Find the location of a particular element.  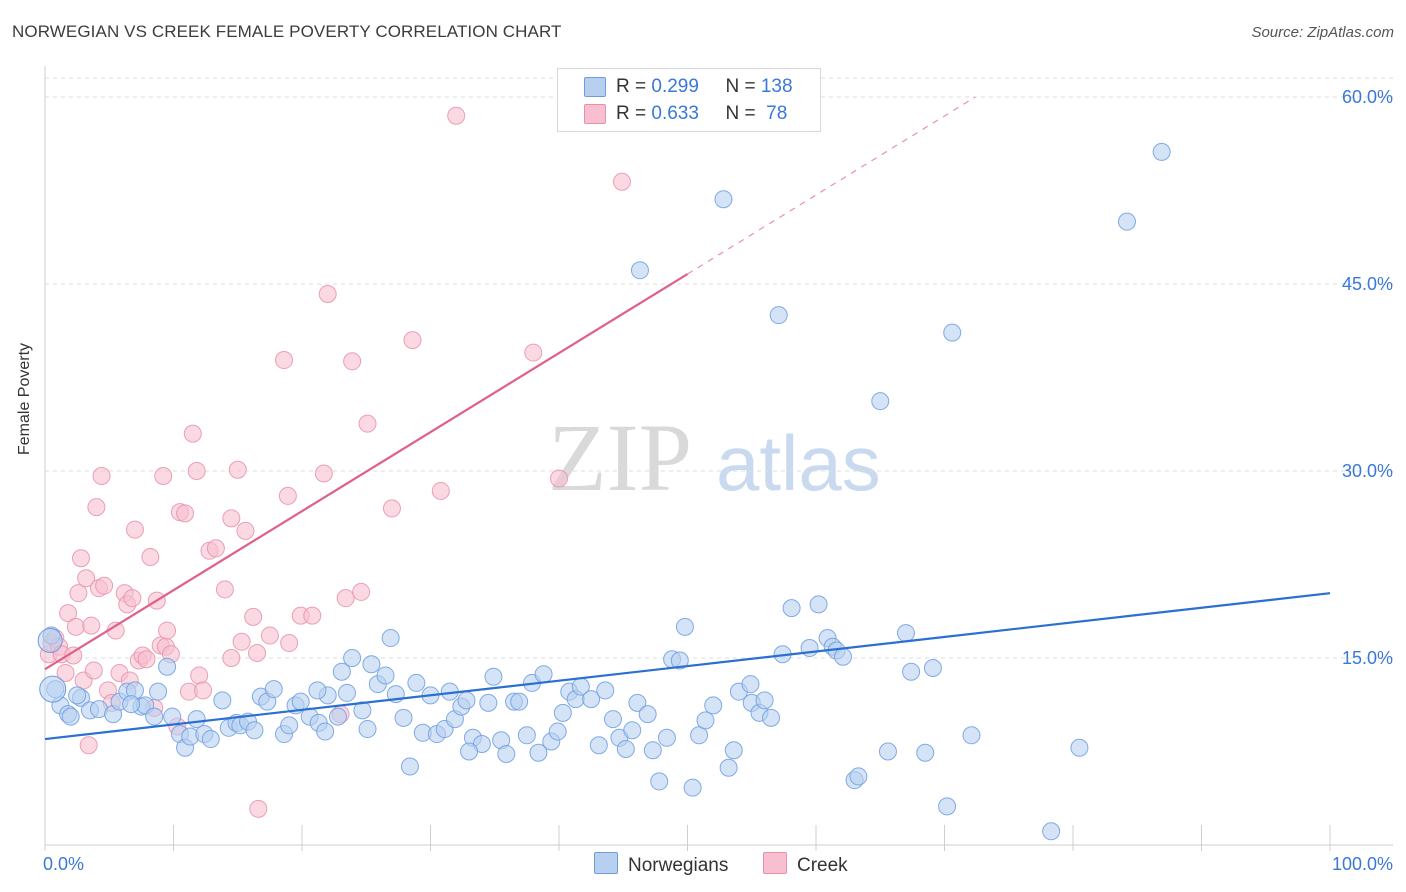

legend-n-value: 78 is located at coordinates (774, 113).